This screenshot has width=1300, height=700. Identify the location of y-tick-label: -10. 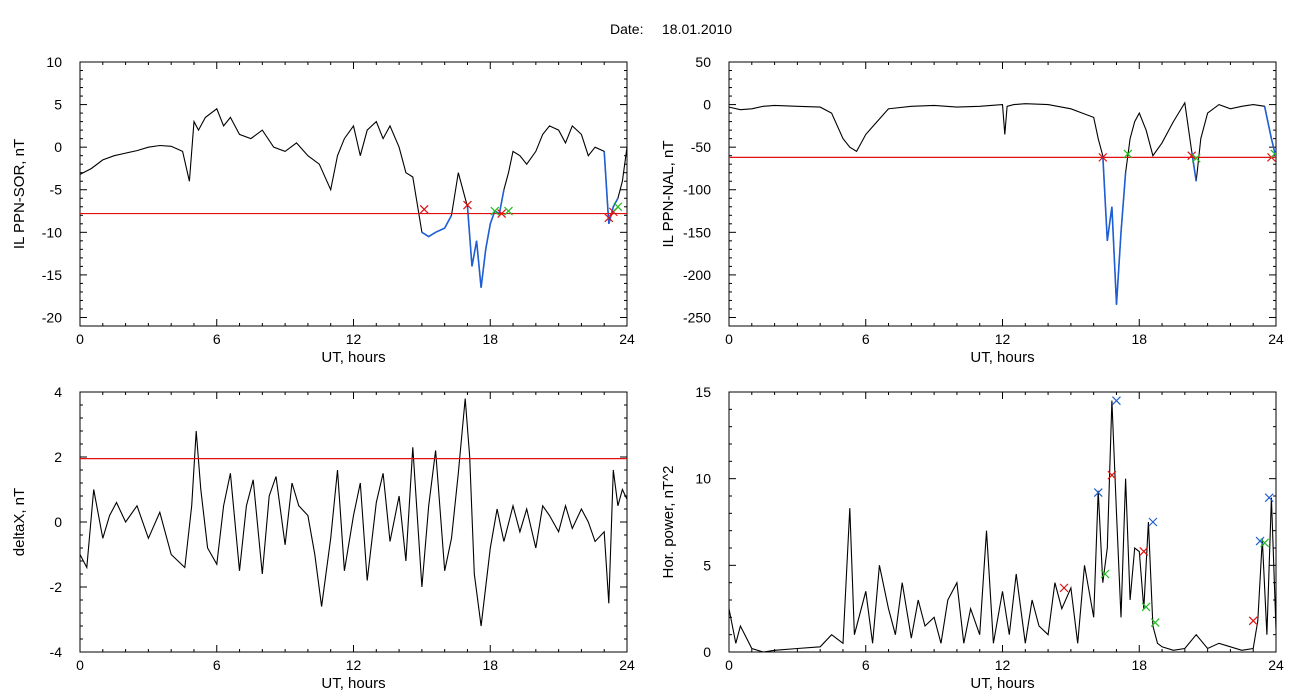
(52, 232).